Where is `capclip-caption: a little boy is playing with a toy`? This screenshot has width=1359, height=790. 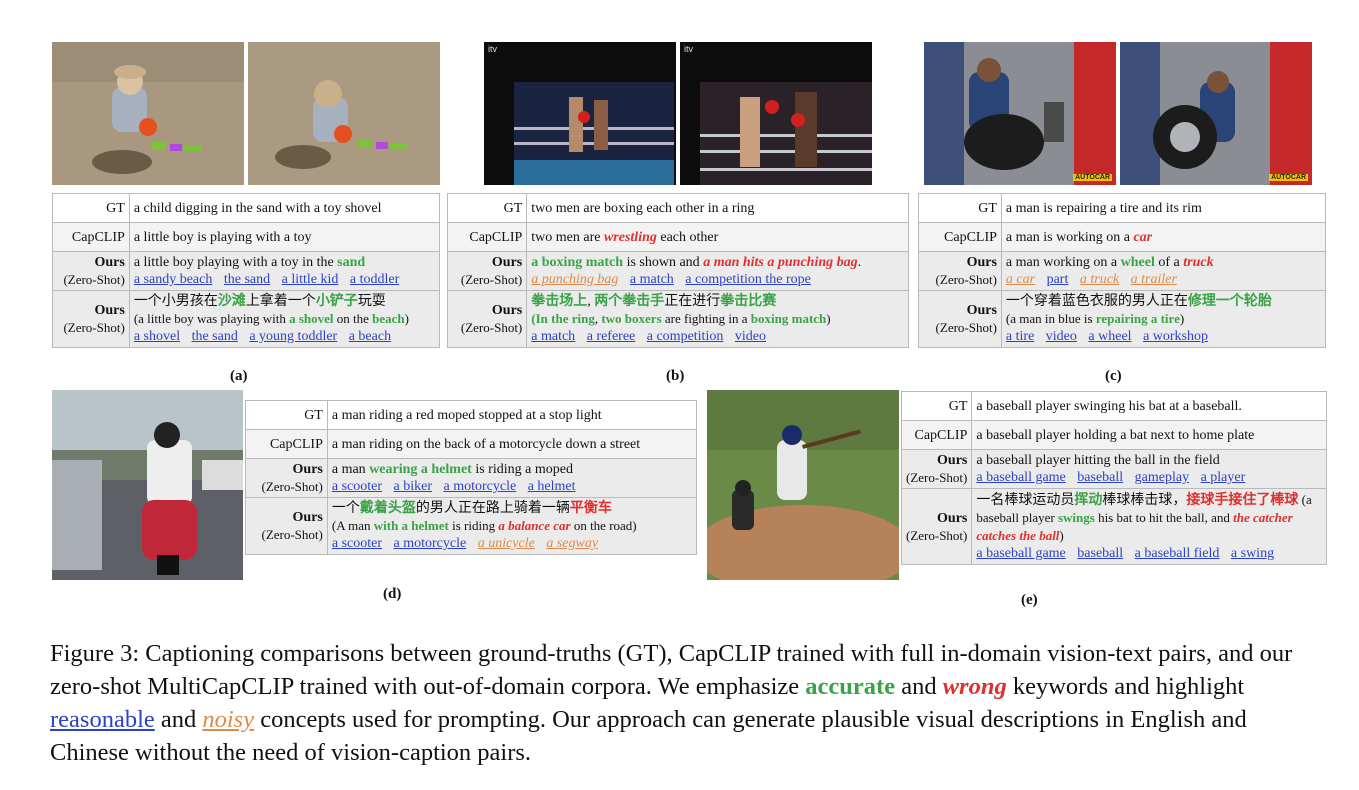
capclip-caption: a little boy is playing with a toy is located at coordinates (284, 237).